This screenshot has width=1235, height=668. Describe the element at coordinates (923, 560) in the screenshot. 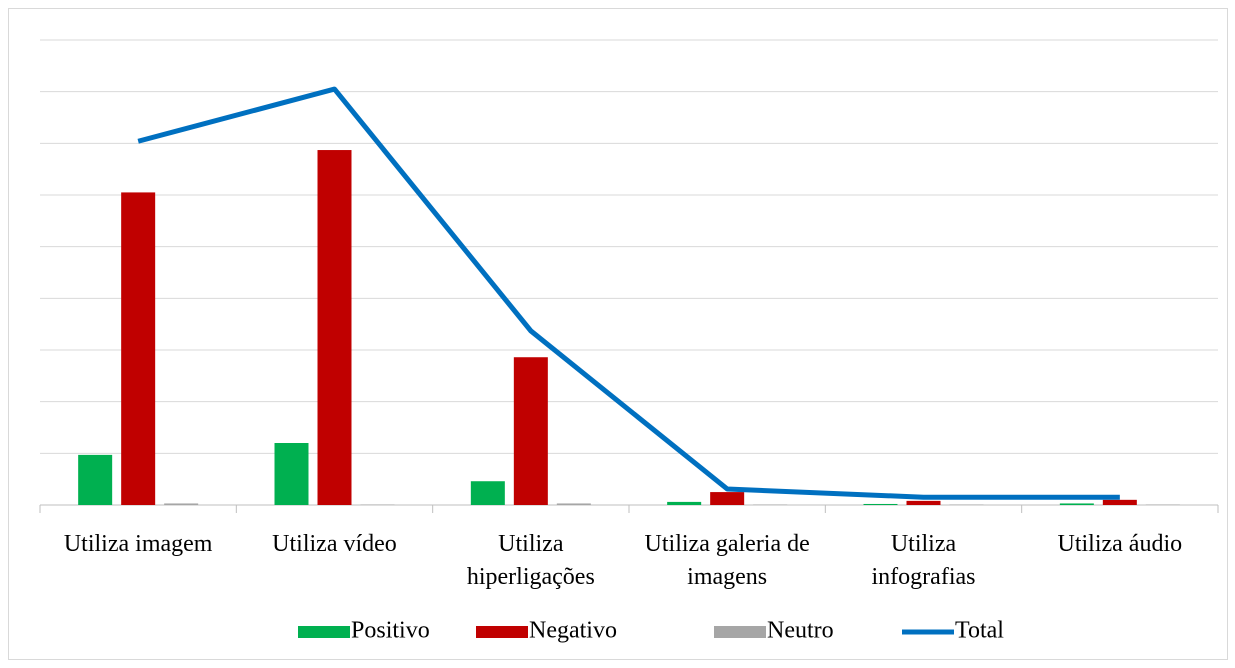

I see `x-tick-label: Utiliza infografias` at that location.